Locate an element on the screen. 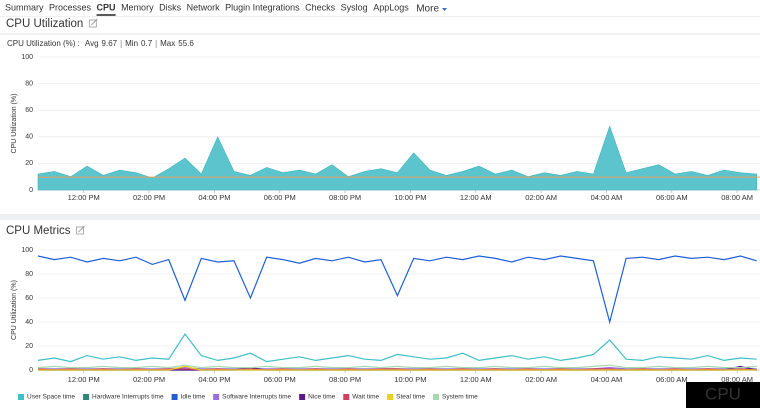 The height and width of the screenshot is (408, 760). nav-tab: Disks is located at coordinates (170, 7).